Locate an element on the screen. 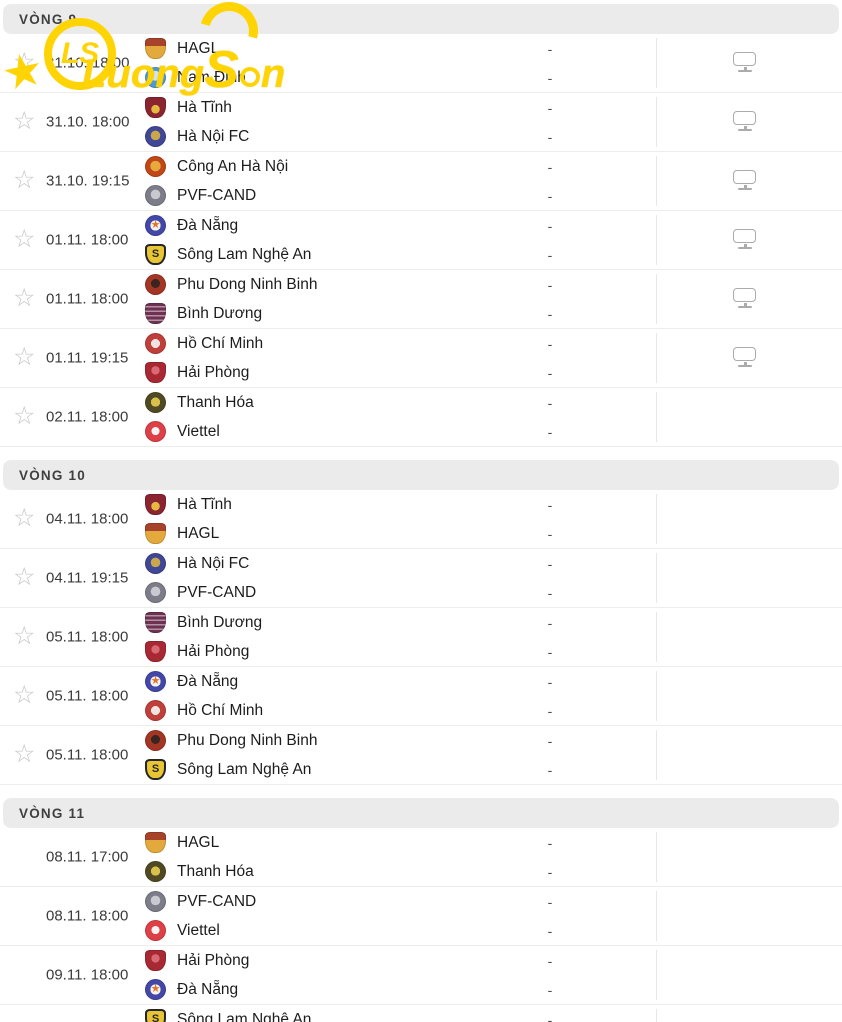 This screenshot has width=842, height=1022. home-team-name: Hồ Chí Minh is located at coordinates (220, 343).